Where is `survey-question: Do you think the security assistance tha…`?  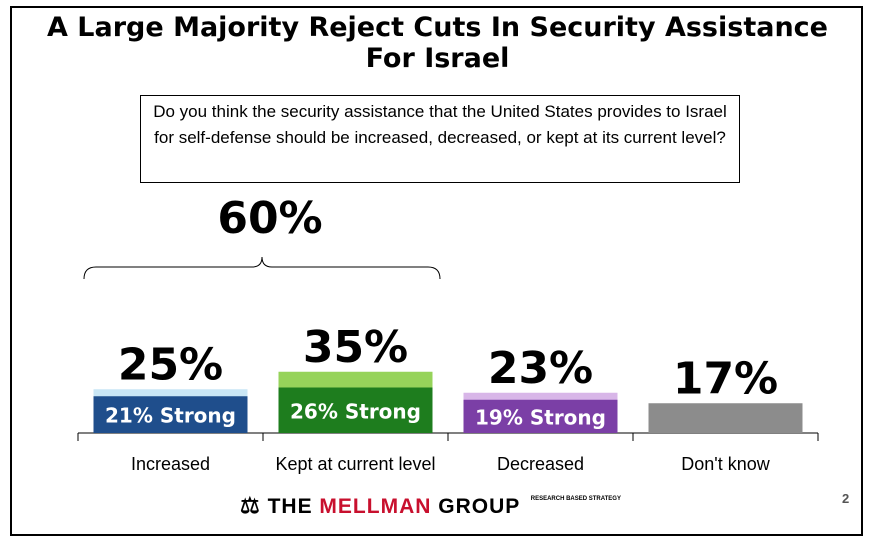 survey-question: Do you think the security assistance tha… is located at coordinates (440, 139).